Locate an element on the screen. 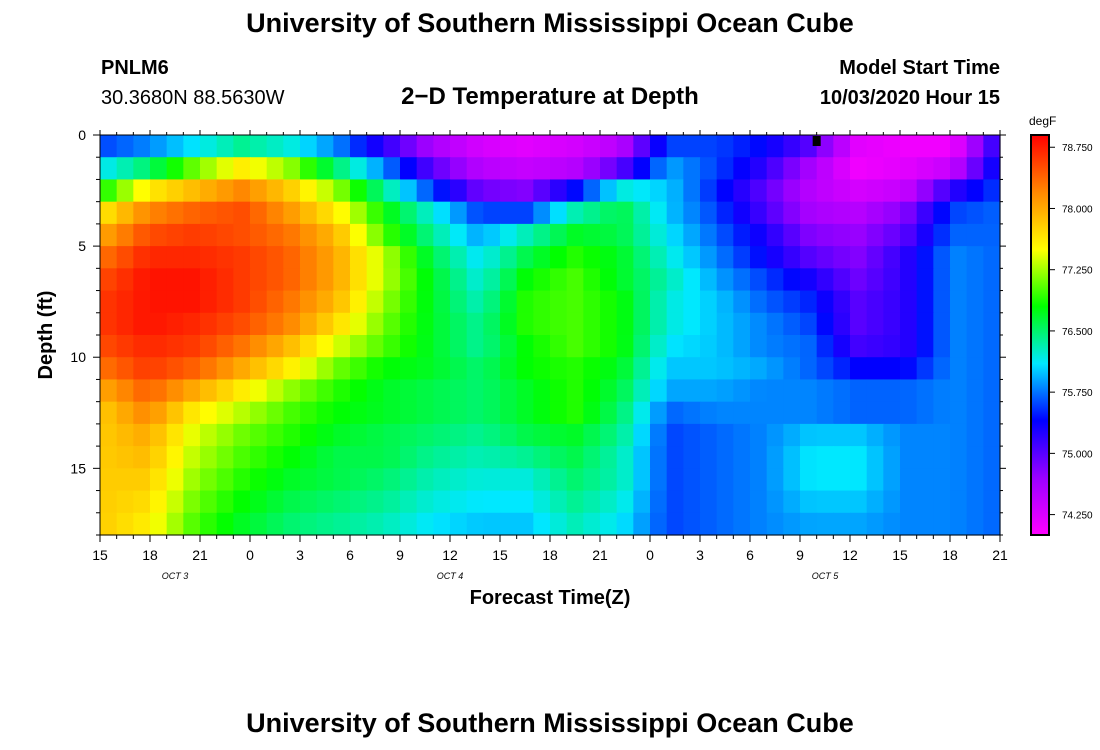  colorbar-tick-label: 78.000 is located at coordinates (1077, 209).